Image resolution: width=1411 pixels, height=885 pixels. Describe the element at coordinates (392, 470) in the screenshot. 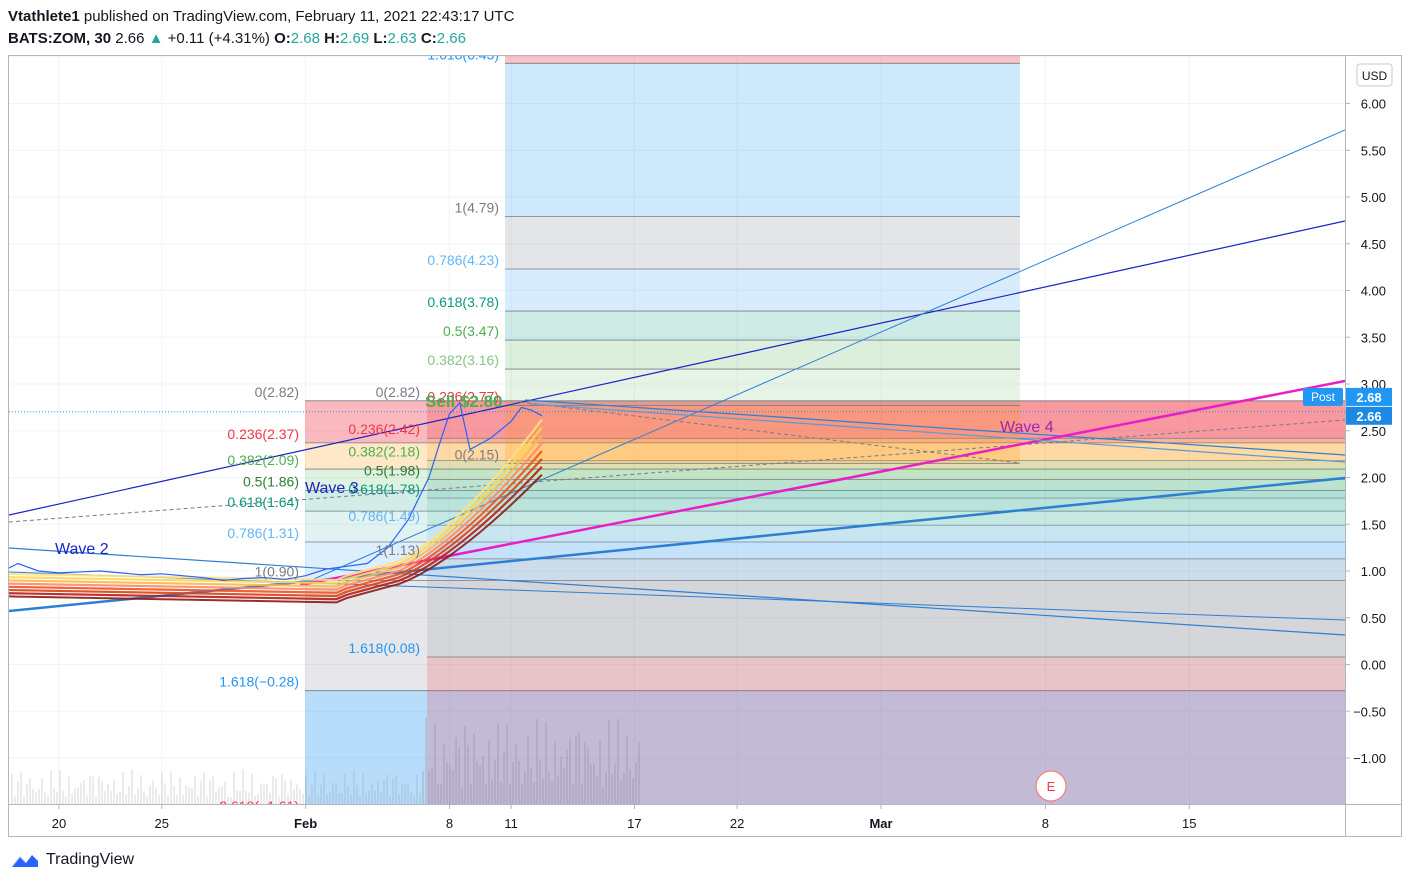

I see `fib-level-label: 0.5(1.98)` at that location.